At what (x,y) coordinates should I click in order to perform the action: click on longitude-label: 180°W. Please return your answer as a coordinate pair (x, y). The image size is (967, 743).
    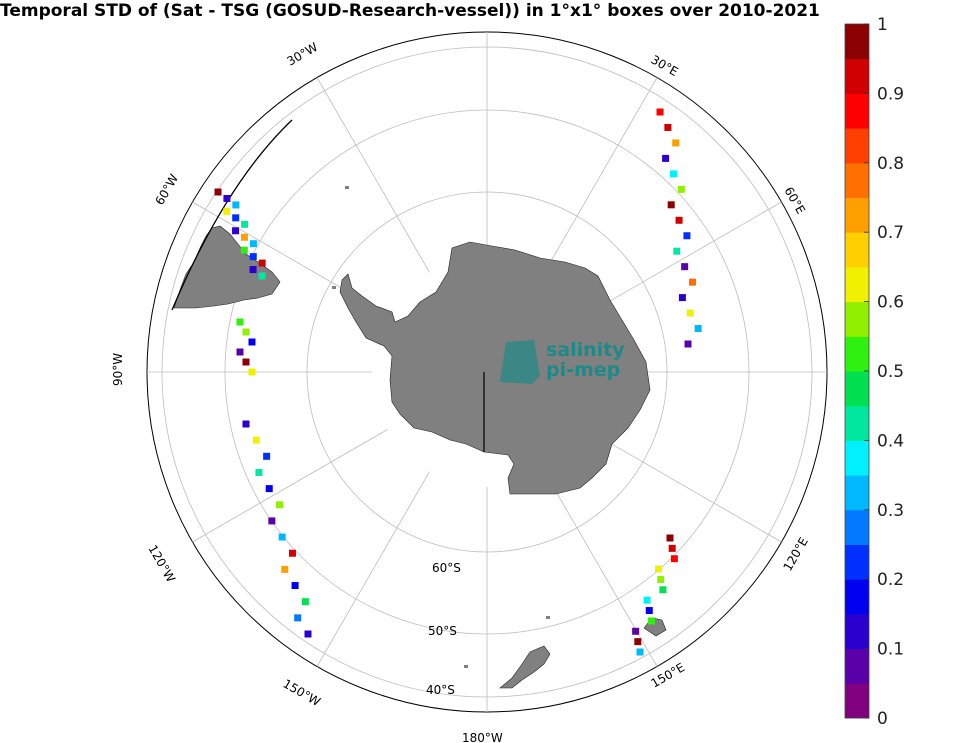
    Looking at the image, I should click on (482, 737).